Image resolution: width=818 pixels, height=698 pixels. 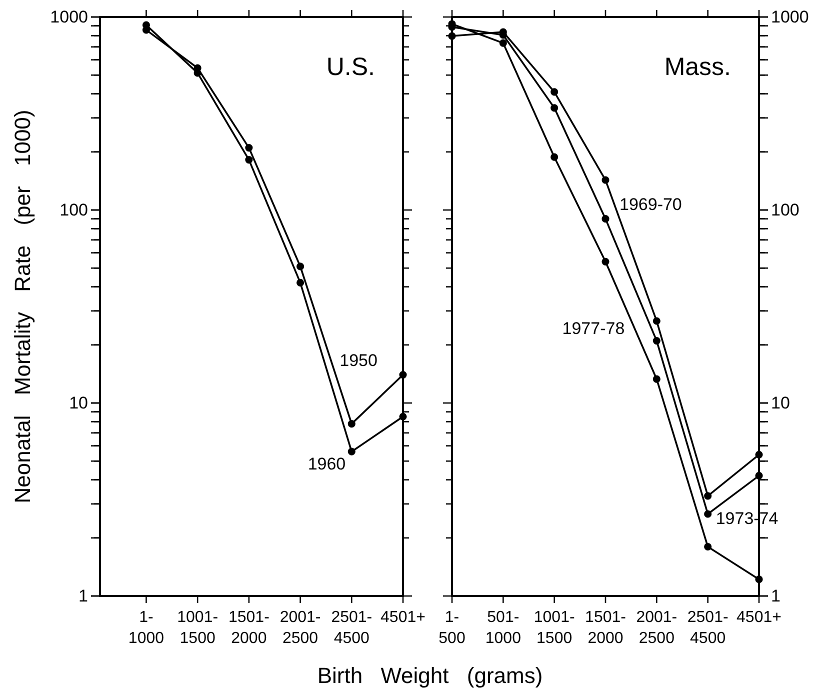 I want to click on text: U.S., so click(x=350, y=67).